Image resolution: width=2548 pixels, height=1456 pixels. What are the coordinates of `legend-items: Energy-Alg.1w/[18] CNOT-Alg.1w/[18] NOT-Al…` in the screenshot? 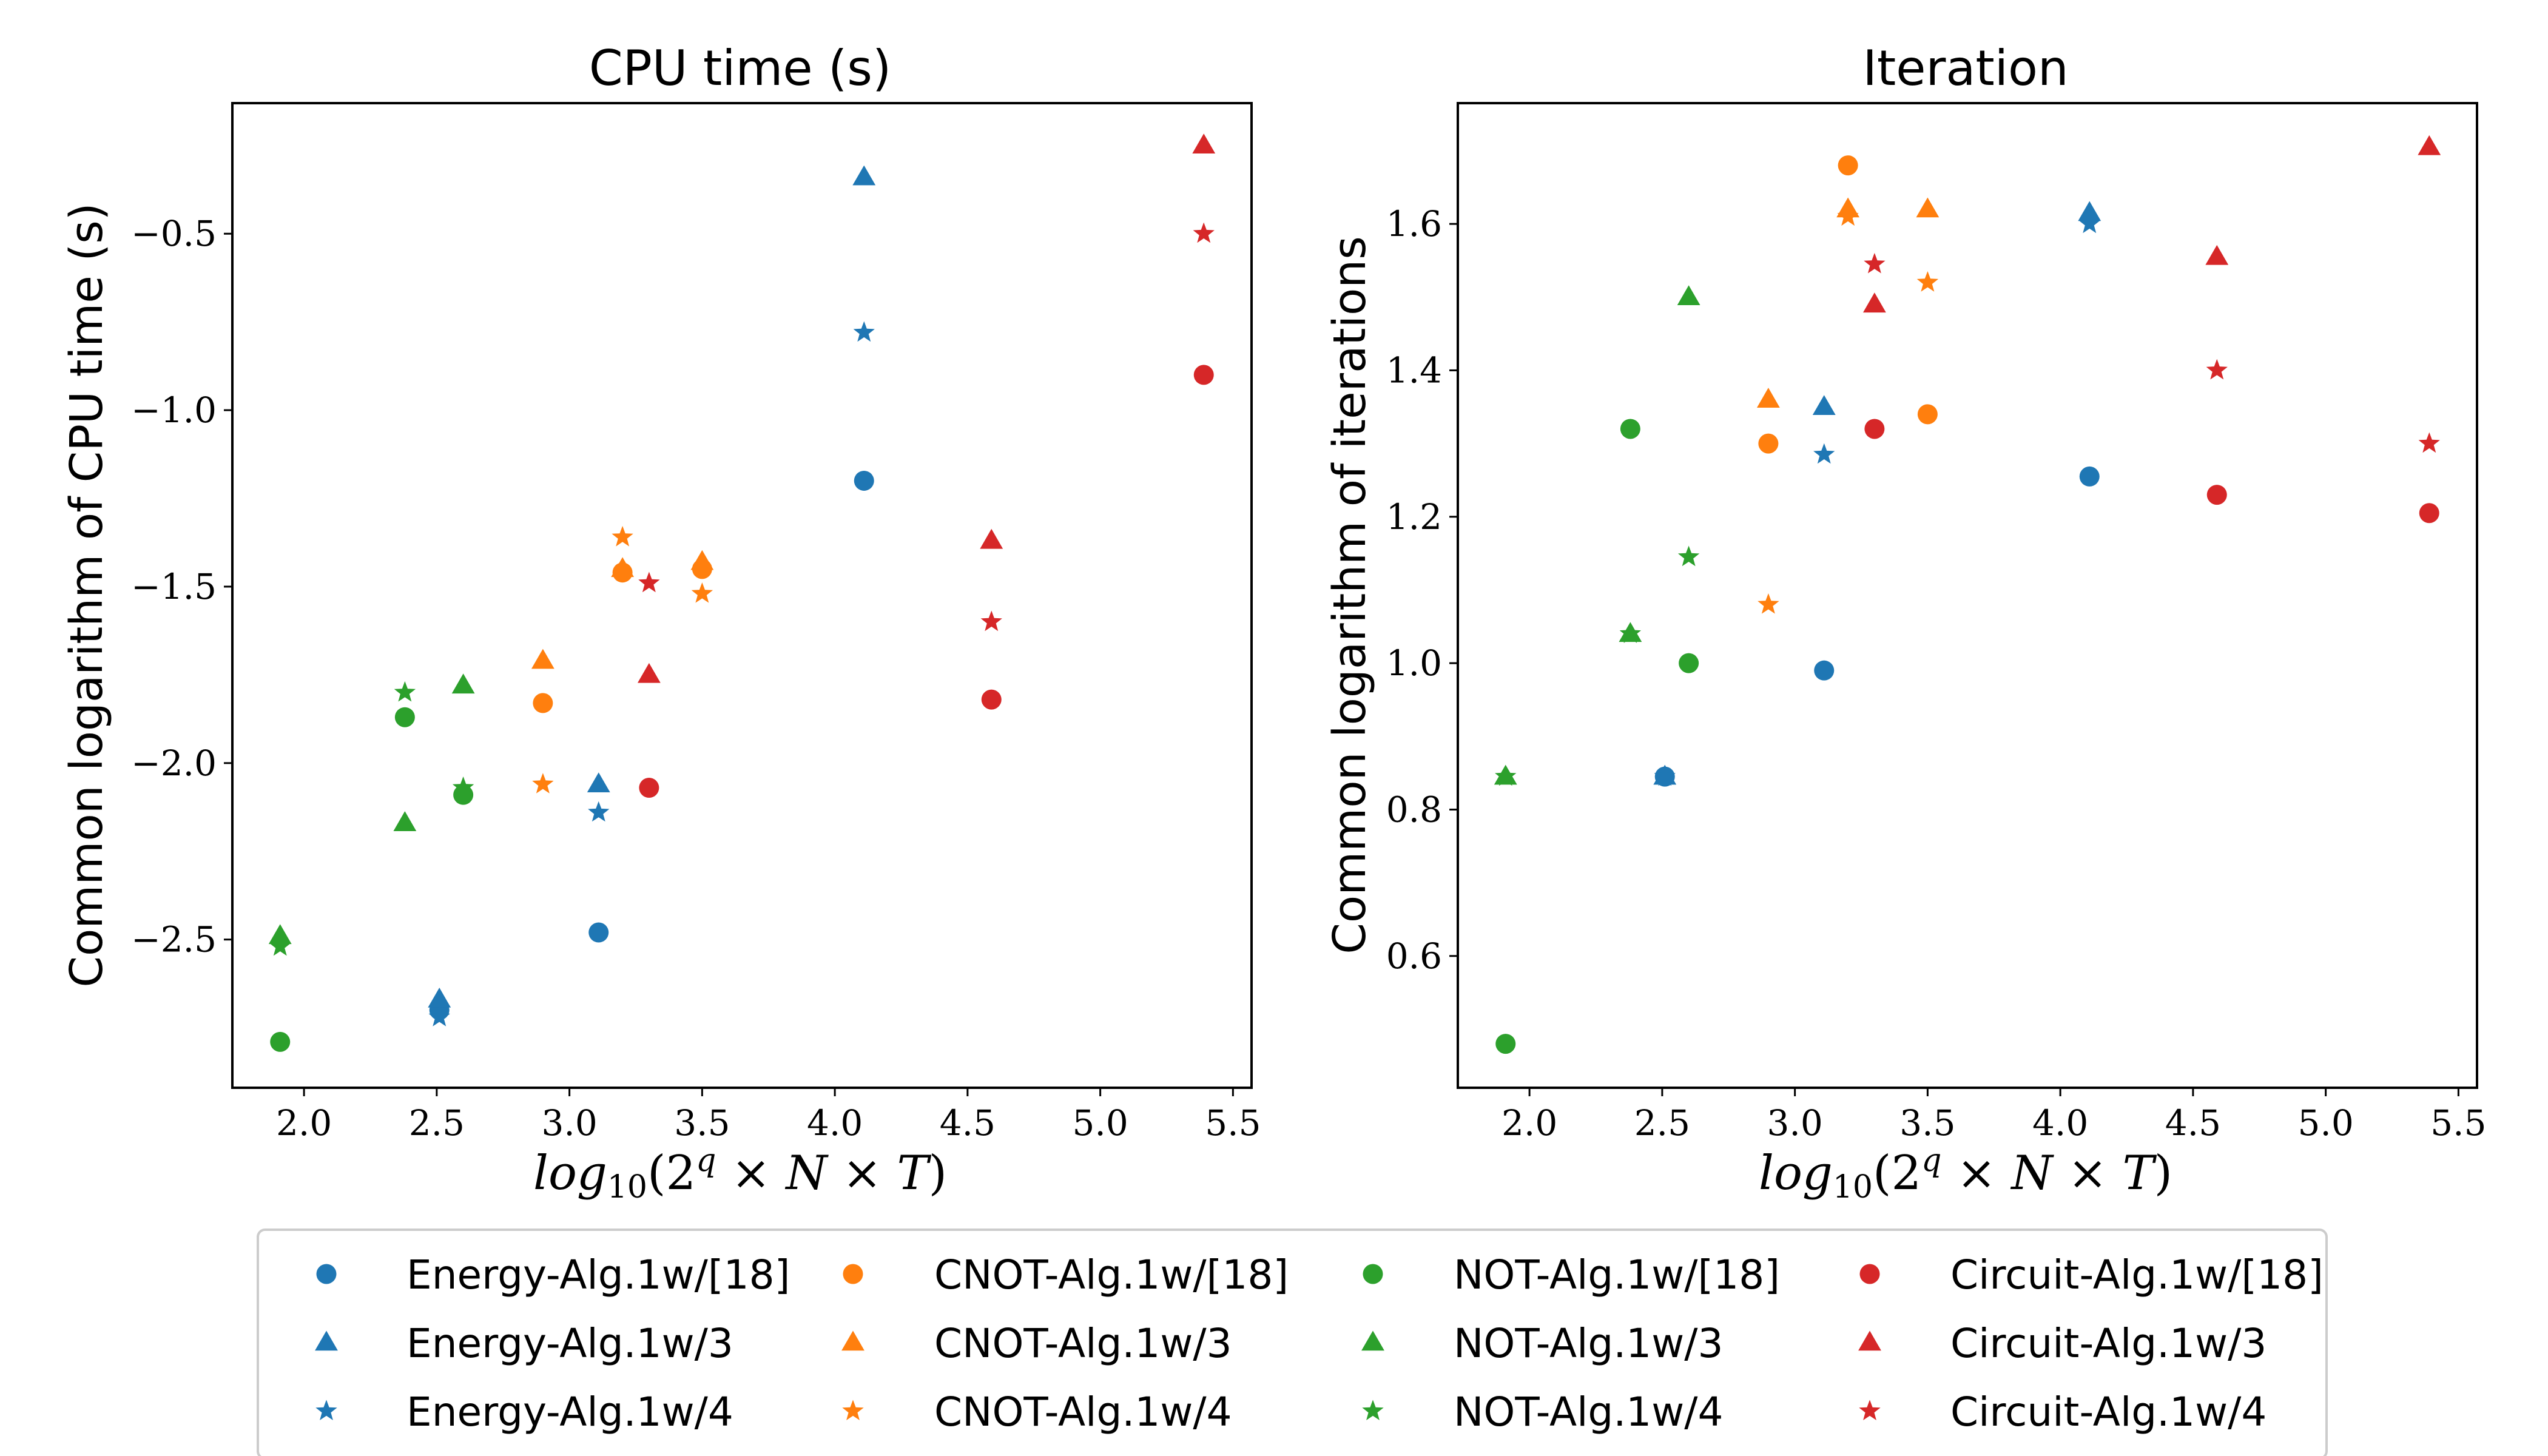 It's located at (1319, 1343).